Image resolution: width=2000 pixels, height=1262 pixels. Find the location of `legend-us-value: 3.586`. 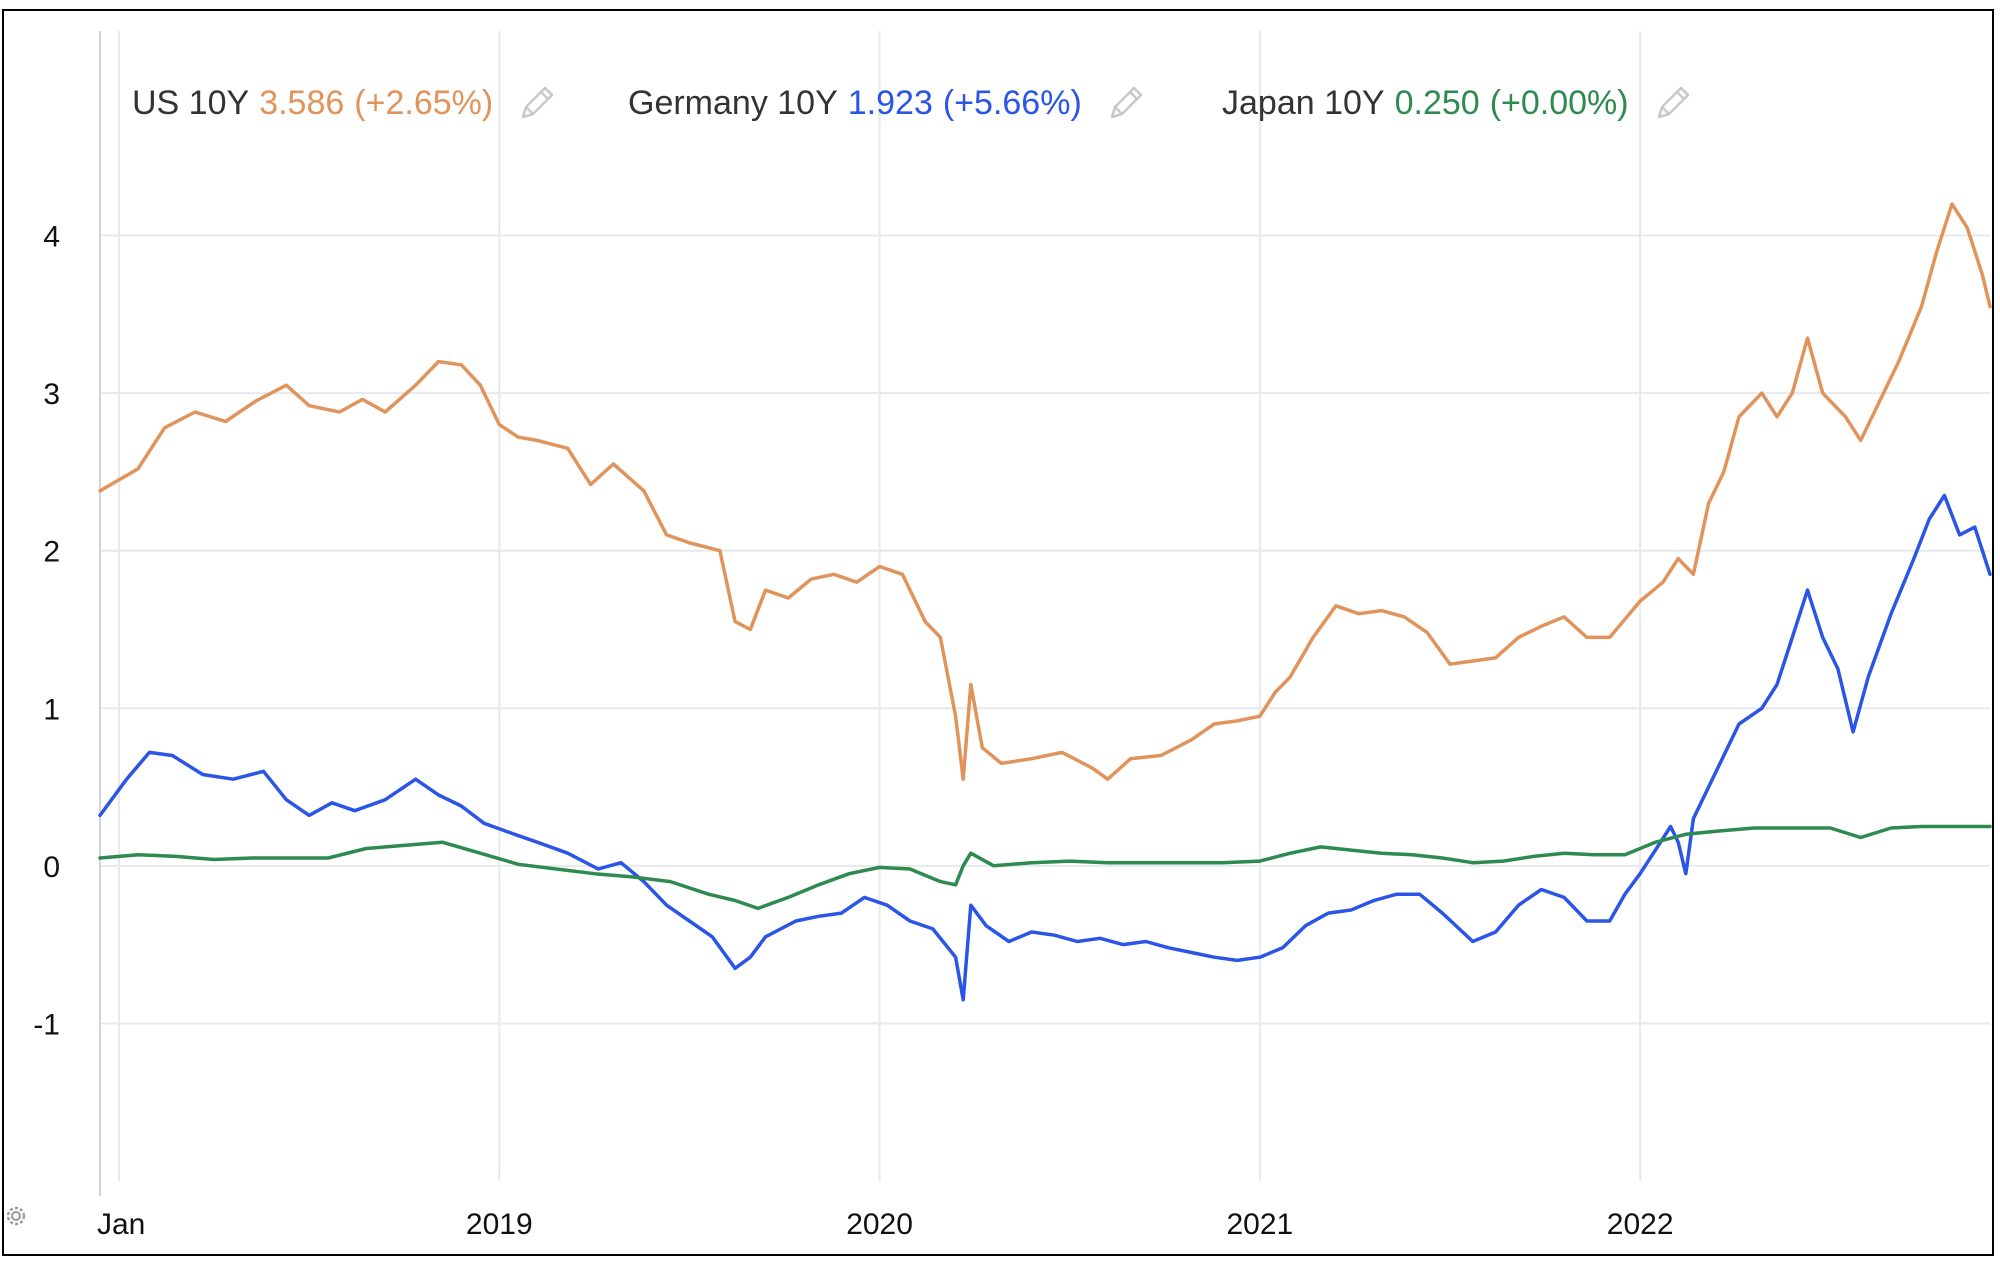

legend-us-value: 3.586 is located at coordinates (302, 102).